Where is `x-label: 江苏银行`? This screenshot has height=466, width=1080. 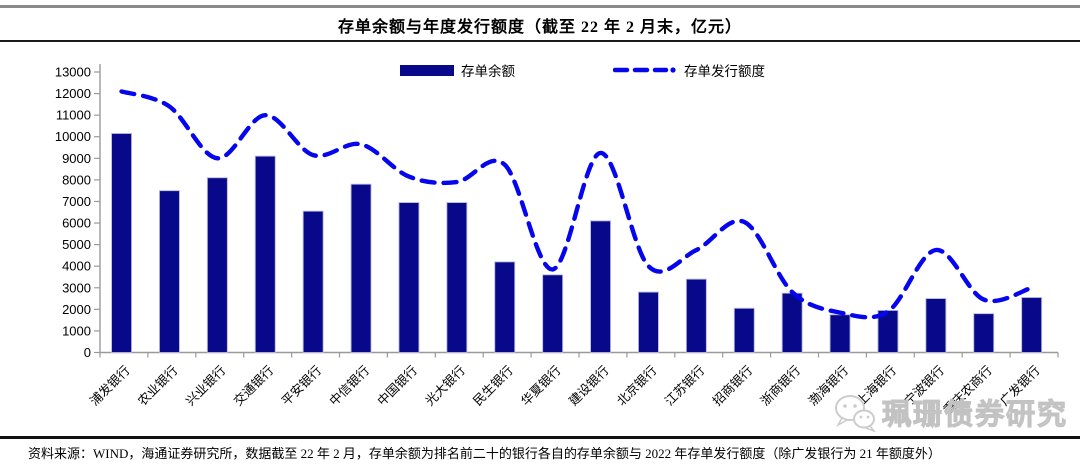
x-label: 江苏银行 is located at coordinates (685, 386).